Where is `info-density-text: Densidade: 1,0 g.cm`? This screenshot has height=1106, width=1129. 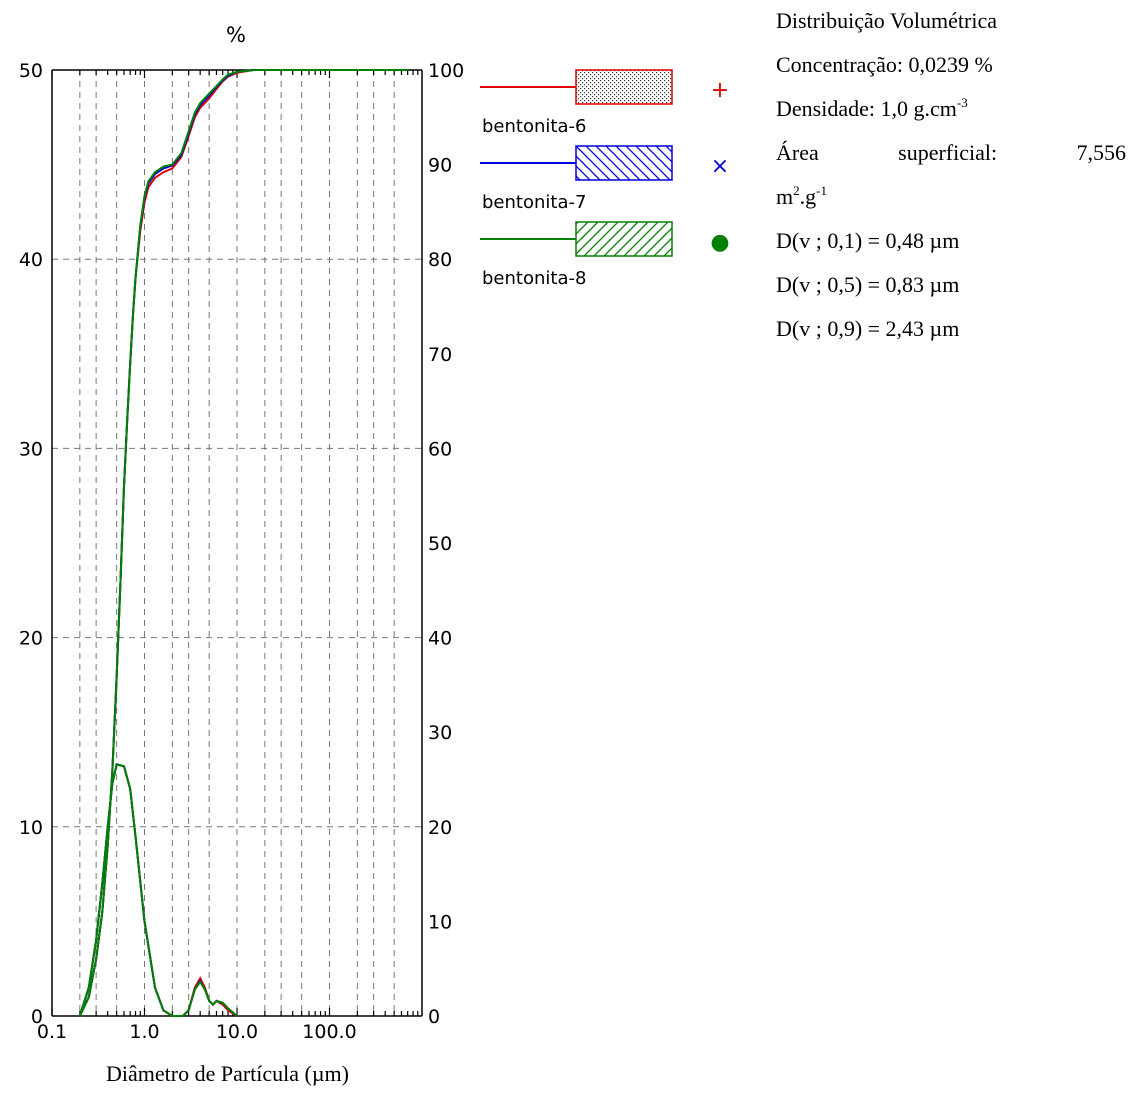
info-density-text: Densidade: 1,0 g.cm is located at coordinates (866, 108).